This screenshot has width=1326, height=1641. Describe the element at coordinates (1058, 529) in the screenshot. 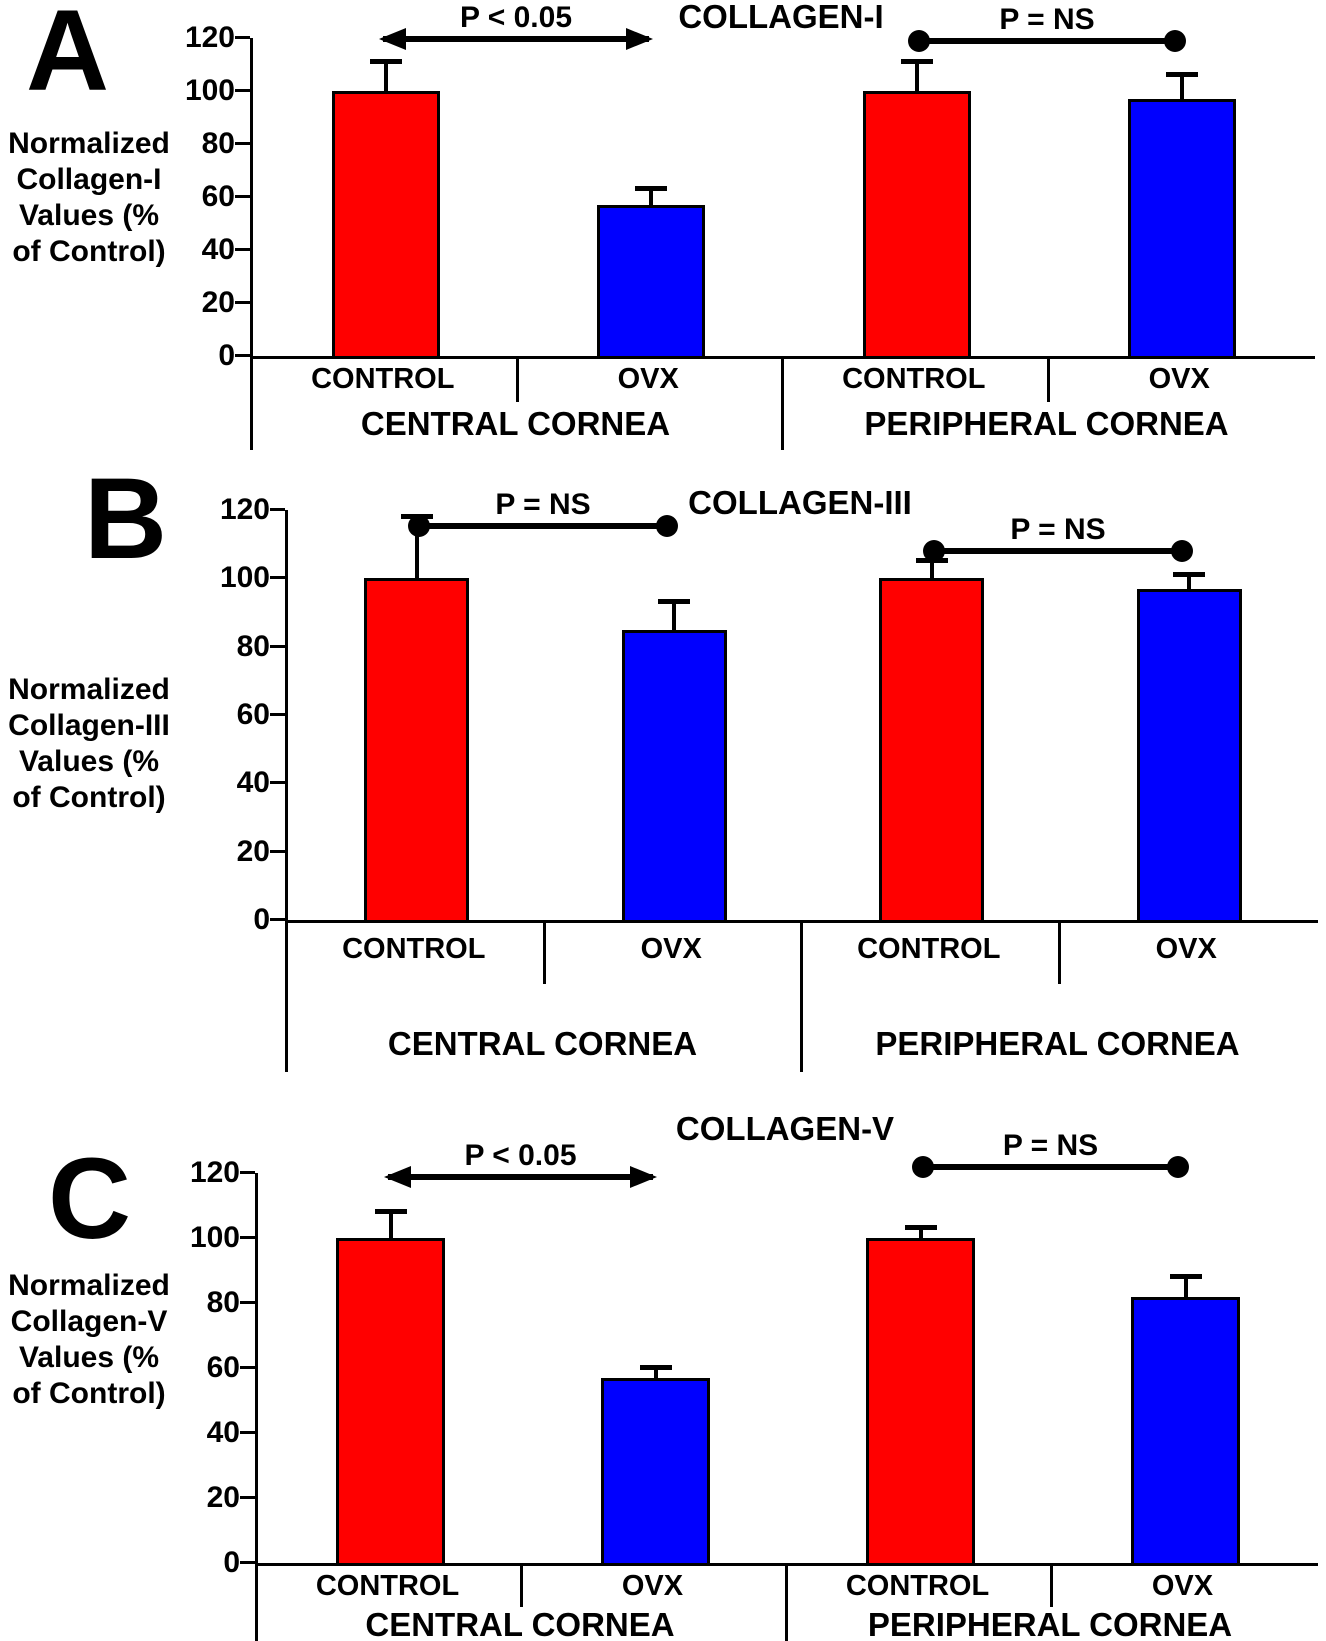

I see `significance-text: P = NS` at that location.